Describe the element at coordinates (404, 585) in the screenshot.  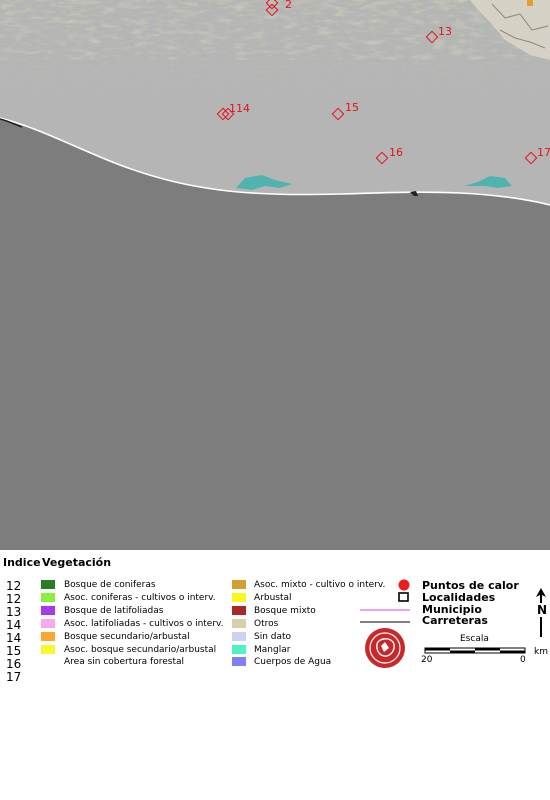
I see `hotspot-symbol-icon` at that location.